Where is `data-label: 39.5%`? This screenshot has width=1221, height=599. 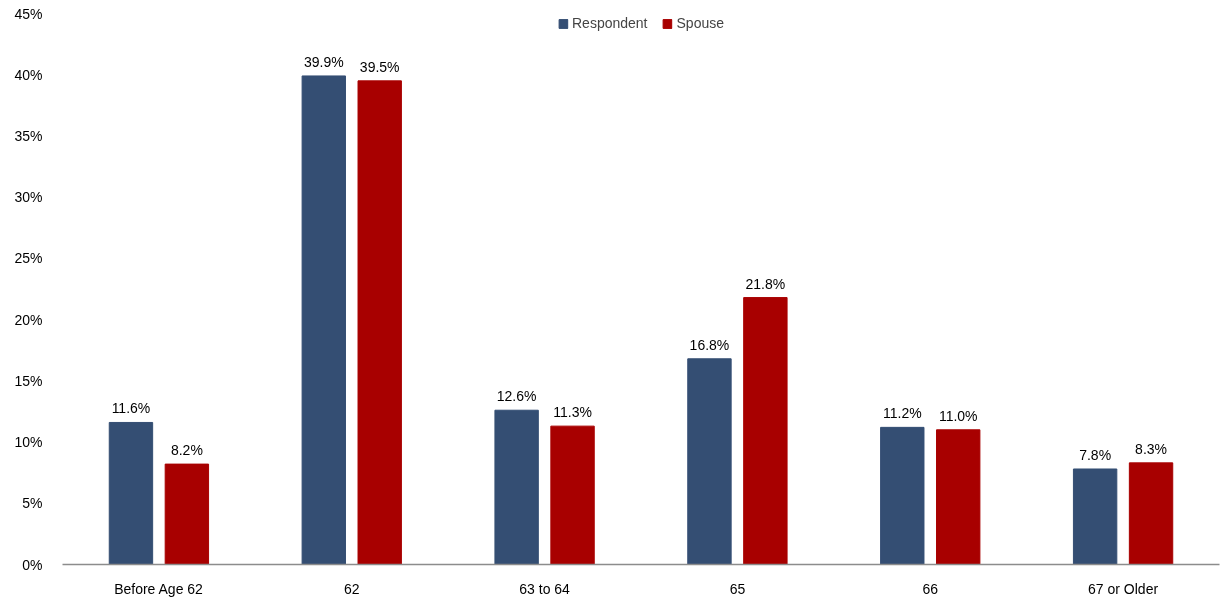
data-label: 39.5% is located at coordinates (379, 66).